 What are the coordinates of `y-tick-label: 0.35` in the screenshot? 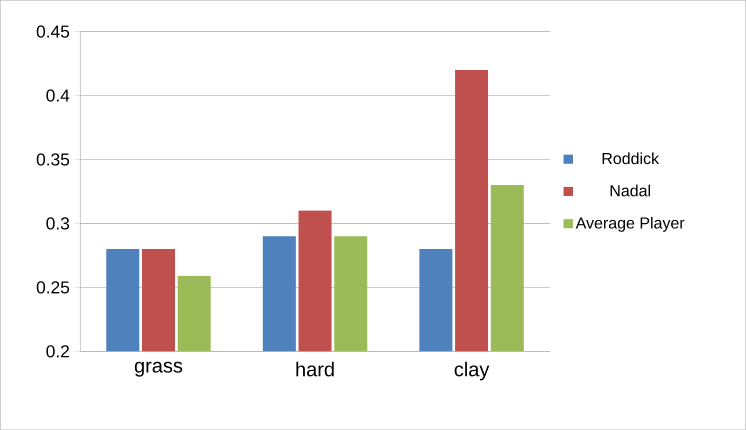 It's located at (53, 159).